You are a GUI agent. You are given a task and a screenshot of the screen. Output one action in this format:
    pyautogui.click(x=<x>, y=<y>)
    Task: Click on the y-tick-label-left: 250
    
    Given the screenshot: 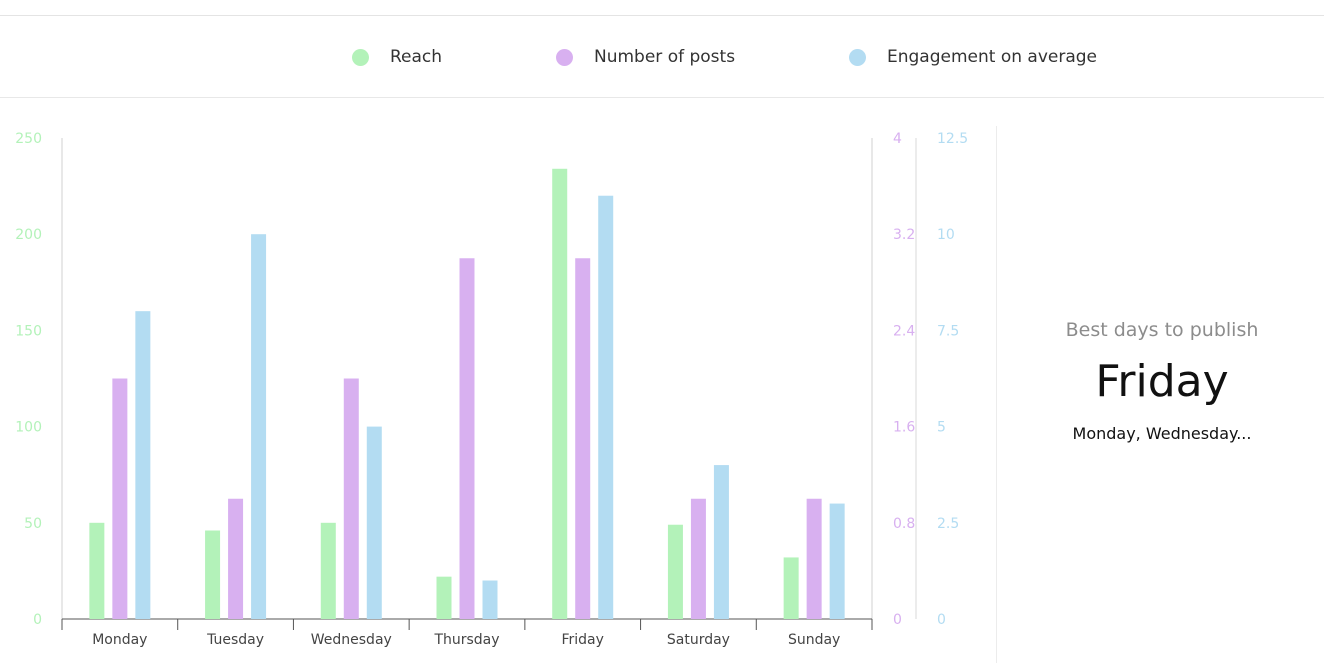 What is the action you would take?
    pyautogui.click(x=28, y=139)
    